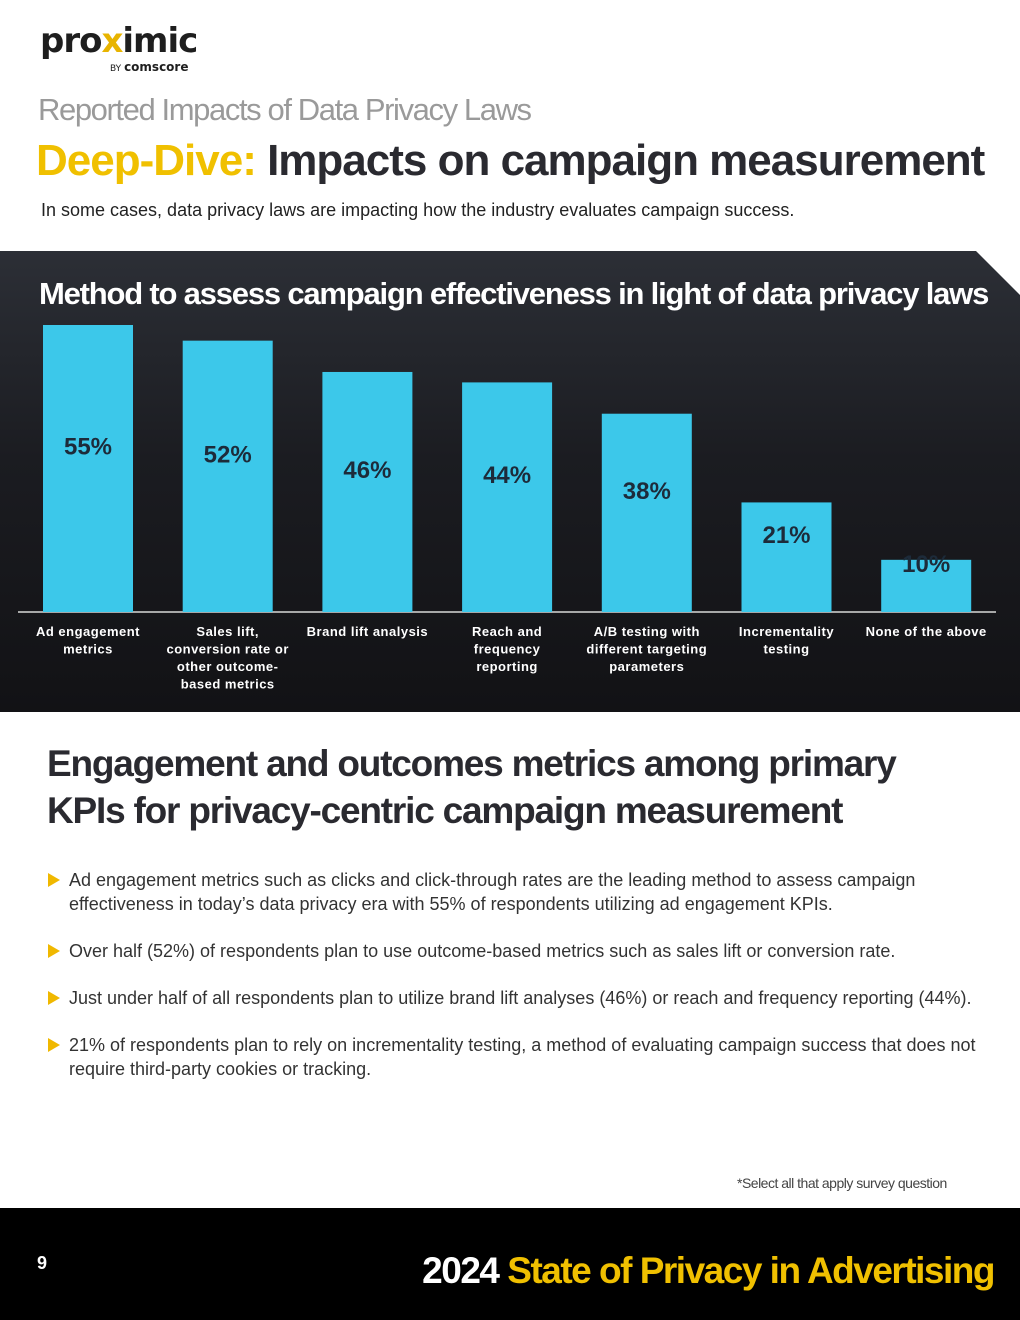 The image size is (1020, 1320). I want to click on data-label: 46%, so click(367, 470).